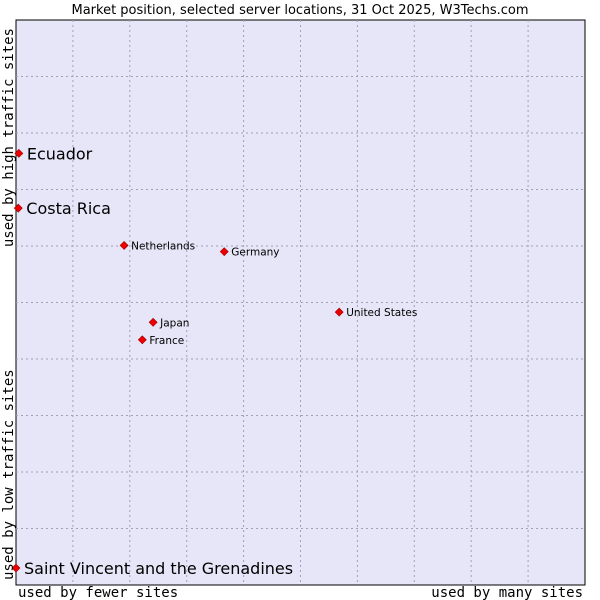 Image resolution: width=600 pixels, height=600 pixels. Describe the element at coordinates (18, 208) in the screenshot. I see `data-point-costa-rica` at that location.